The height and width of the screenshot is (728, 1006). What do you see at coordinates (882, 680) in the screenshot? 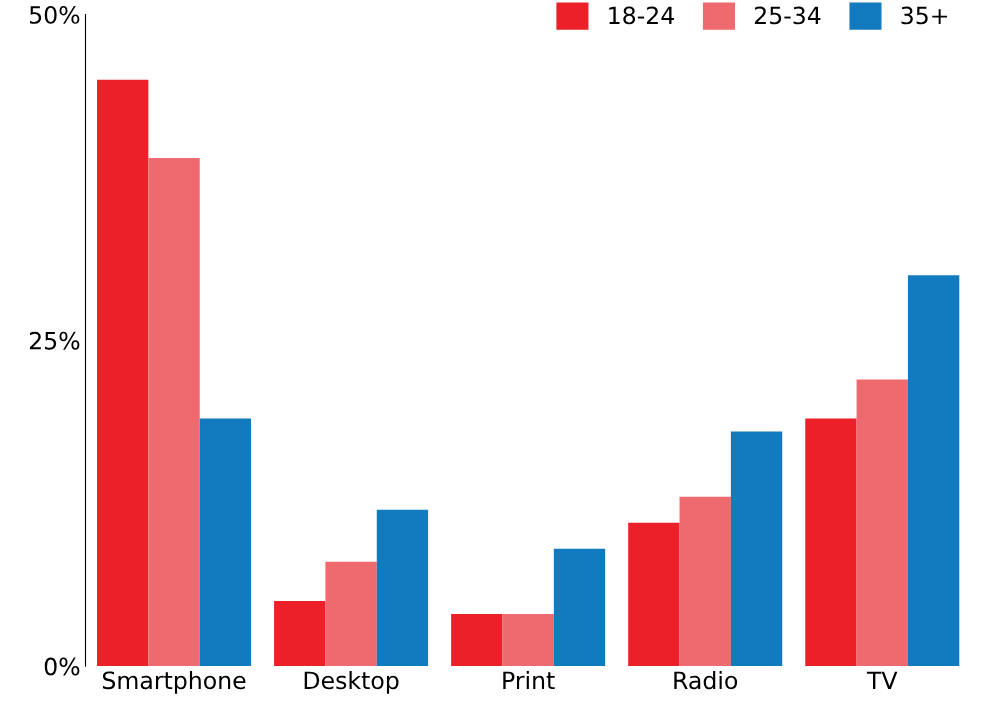
I see `x-tick-label: TV` at bounding box center [882, 680].